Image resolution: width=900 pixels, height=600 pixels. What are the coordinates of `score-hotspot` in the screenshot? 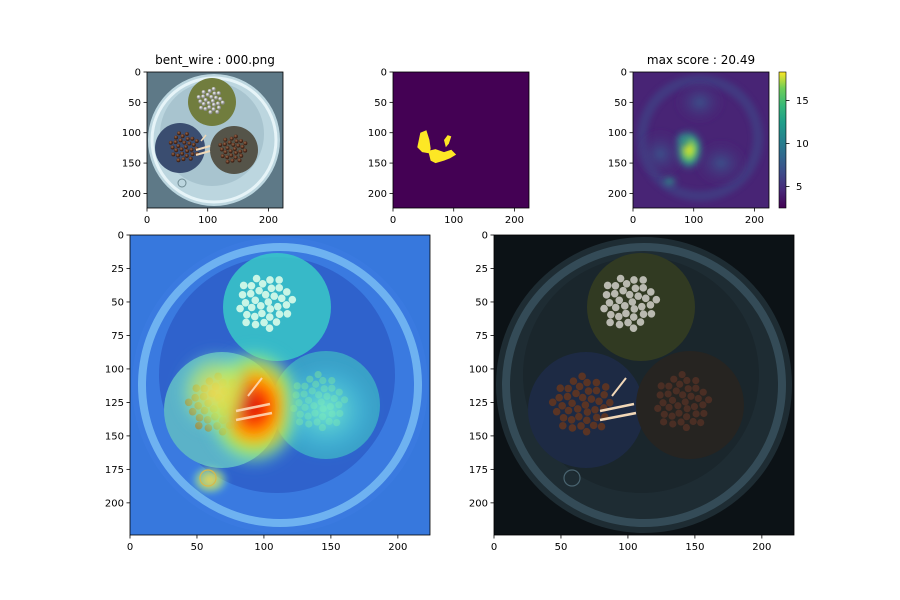 It's located at (660, 154).